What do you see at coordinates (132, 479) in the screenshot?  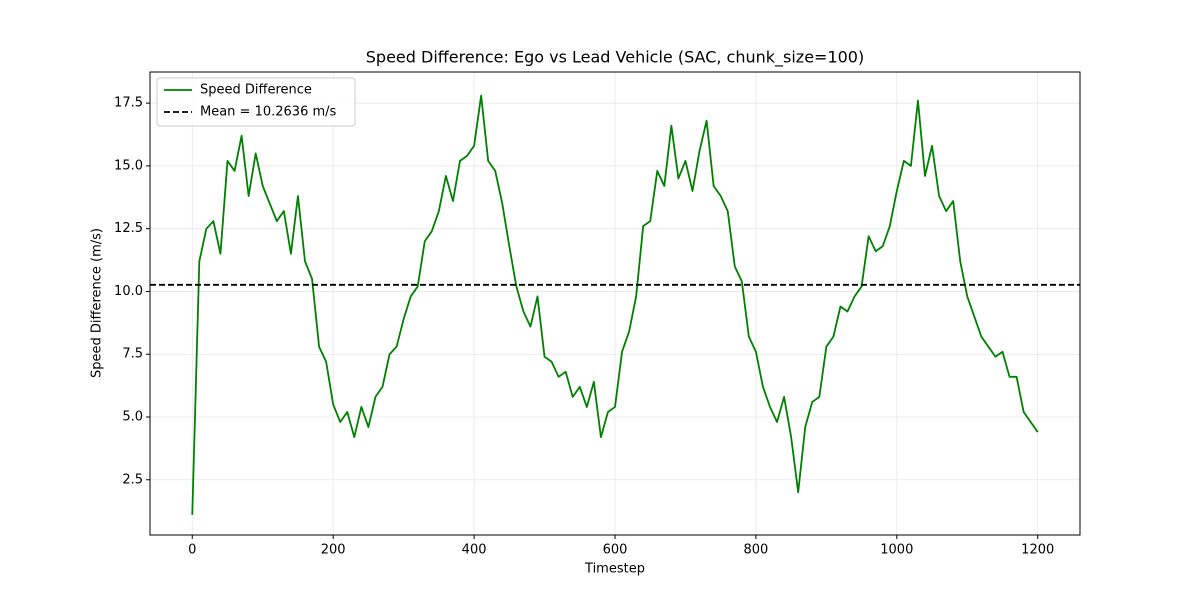 I see `y-tick-label: 2.5` at bounding box center [132, 479].